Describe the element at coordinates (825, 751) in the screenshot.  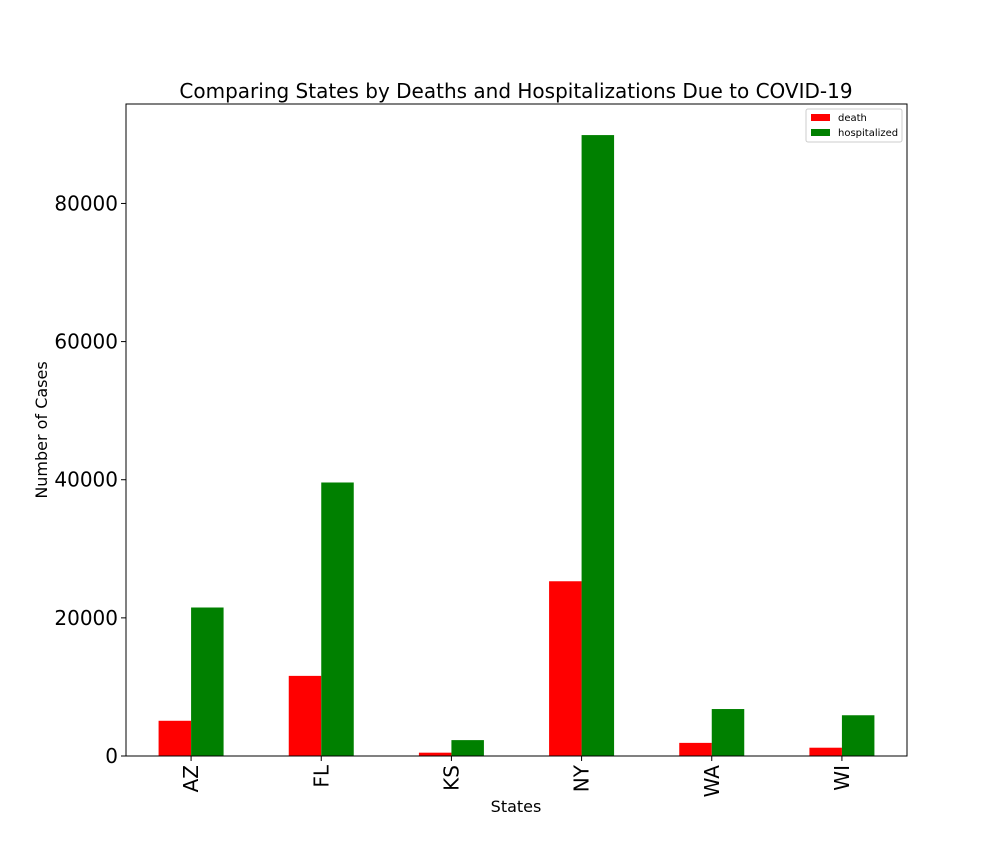
I see `bar-death-WI` at that location.